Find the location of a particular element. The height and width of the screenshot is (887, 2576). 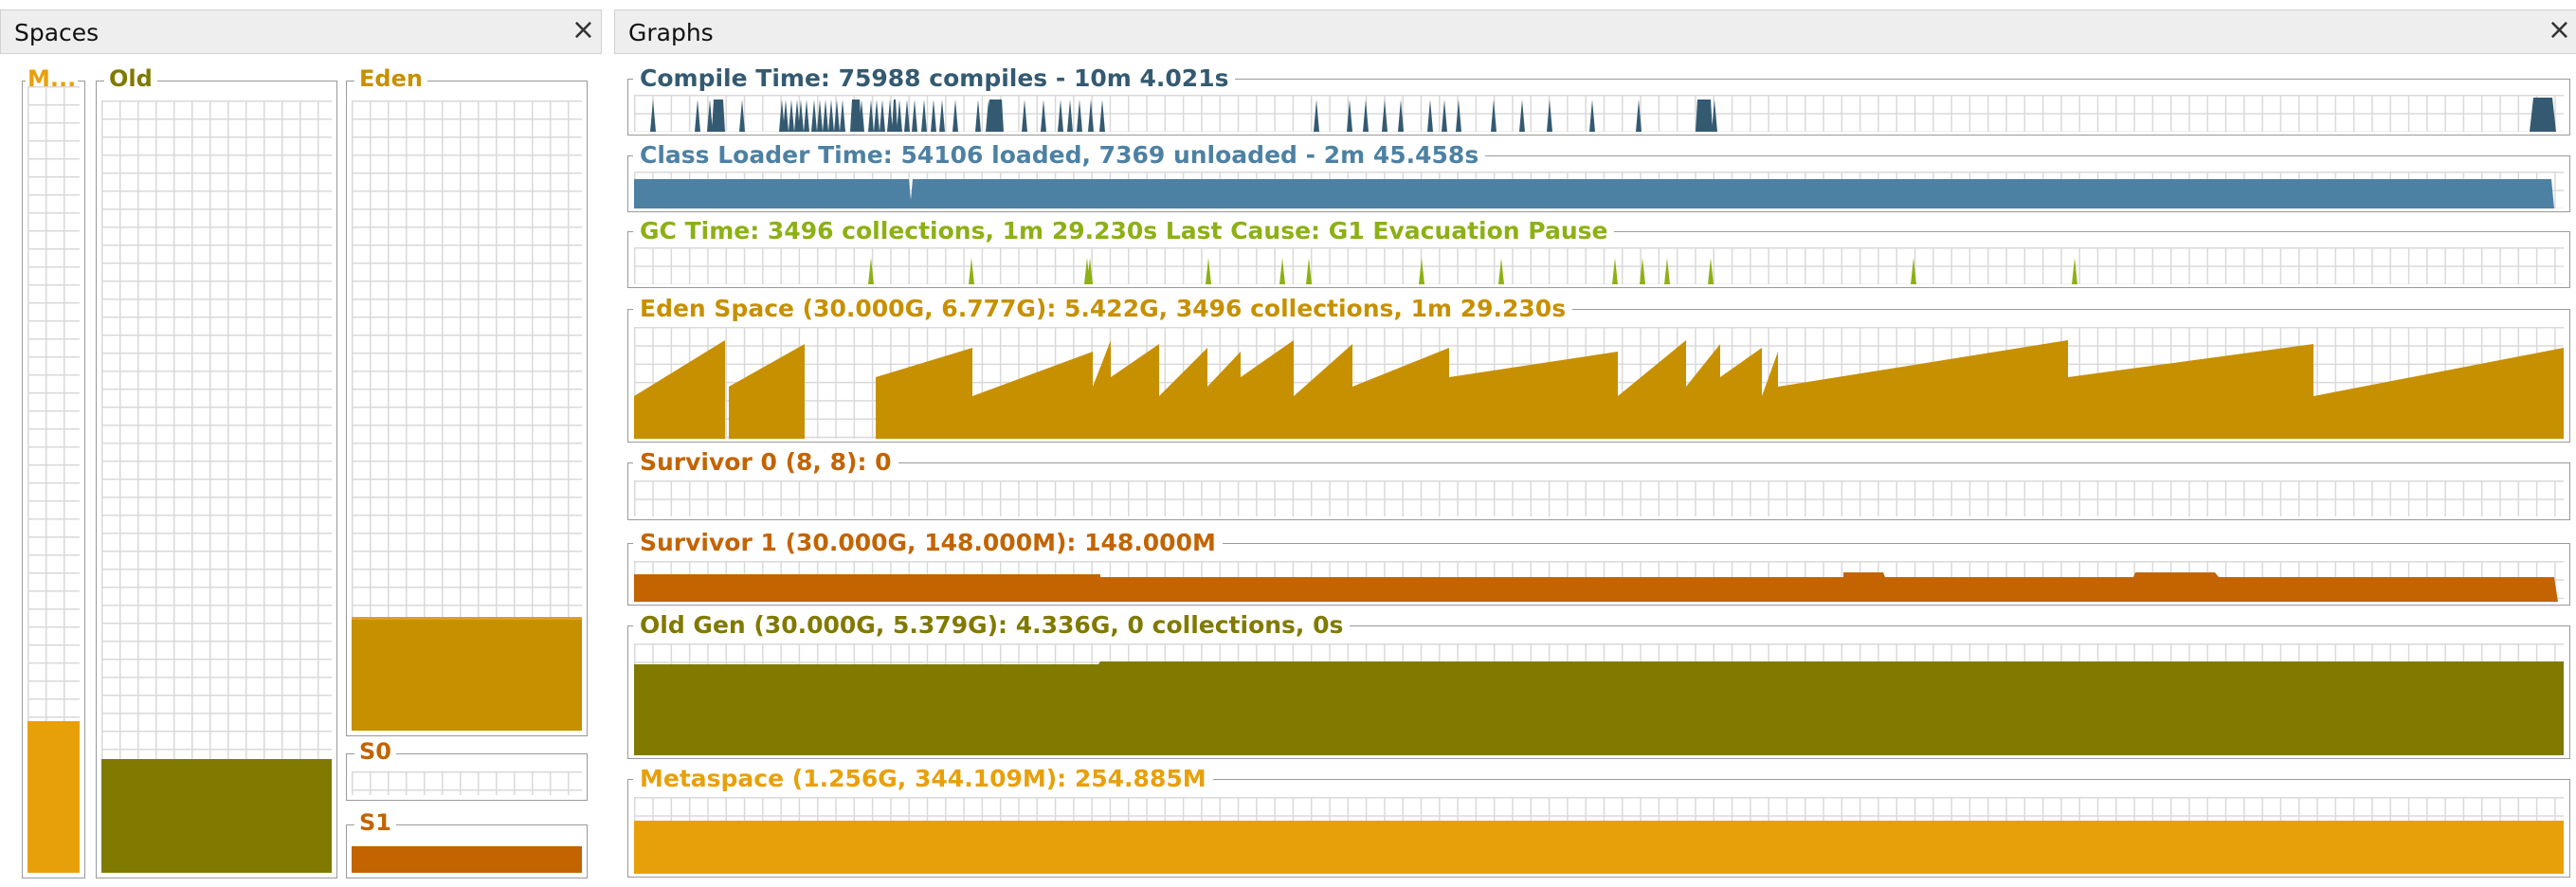

graphs-close-icon: × is located at coordinates (2559, 29).